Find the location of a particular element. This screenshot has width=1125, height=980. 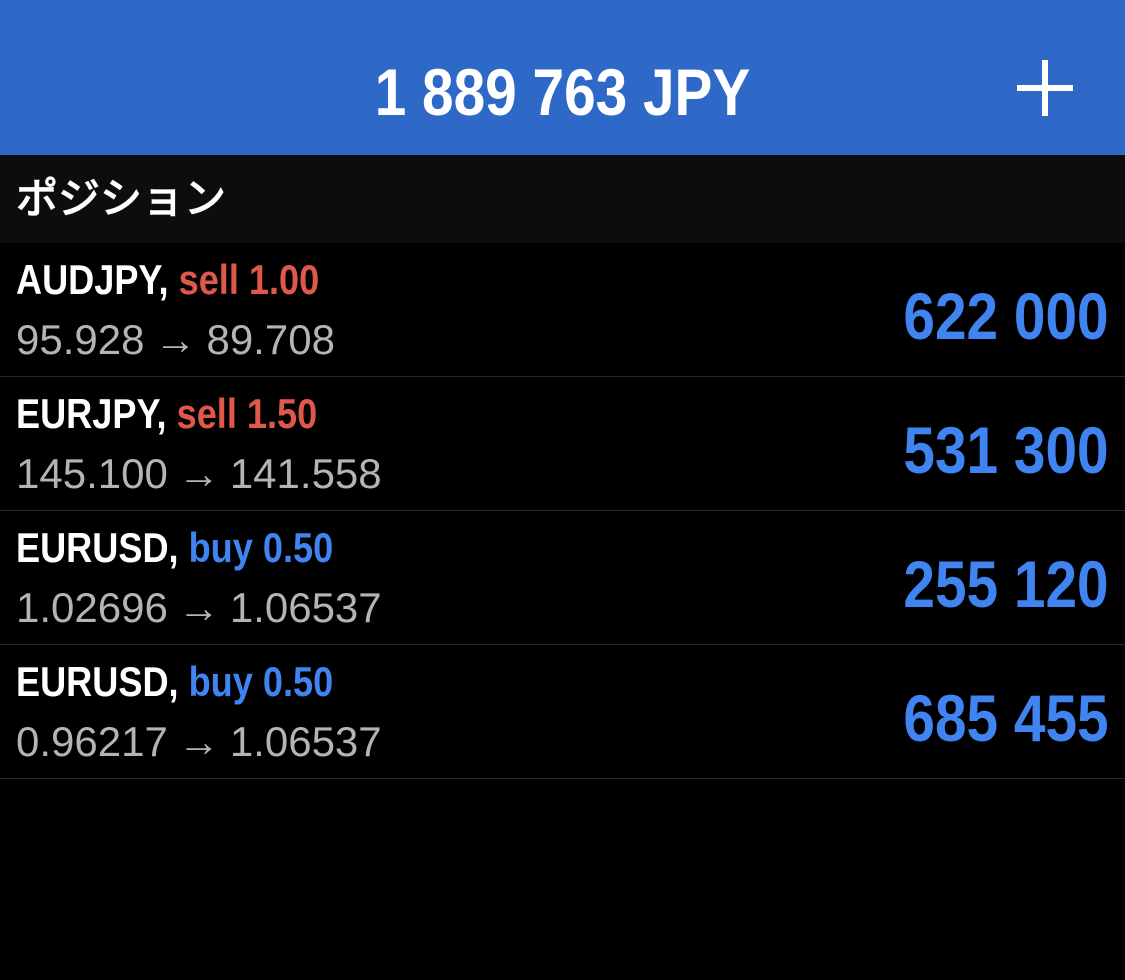

position-header: AUDJPY, sell 1.00 is located at coordinates (167, 280).